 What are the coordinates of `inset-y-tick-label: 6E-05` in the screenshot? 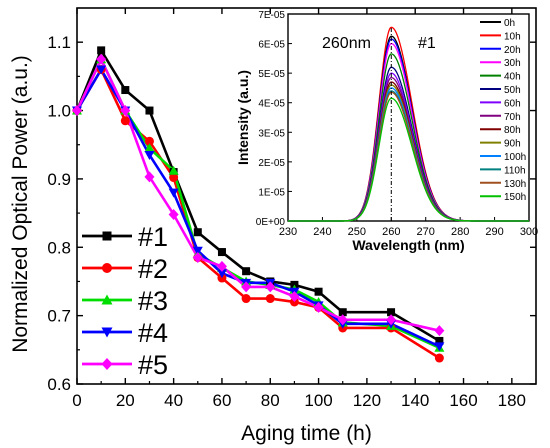 It's located at (271, 45).